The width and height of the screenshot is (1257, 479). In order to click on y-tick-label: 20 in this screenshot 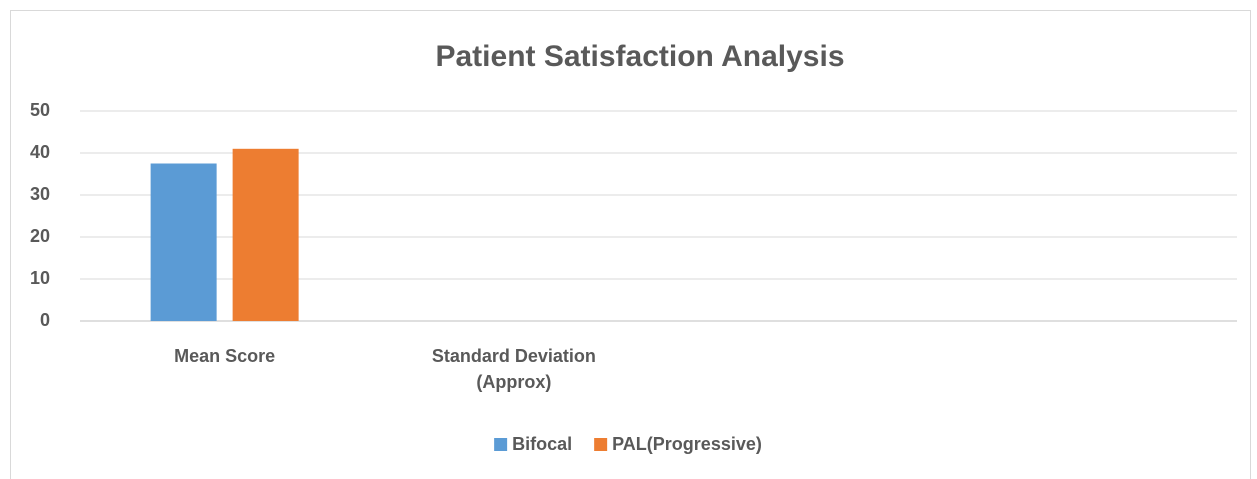, I will do `click(40, 236)`.